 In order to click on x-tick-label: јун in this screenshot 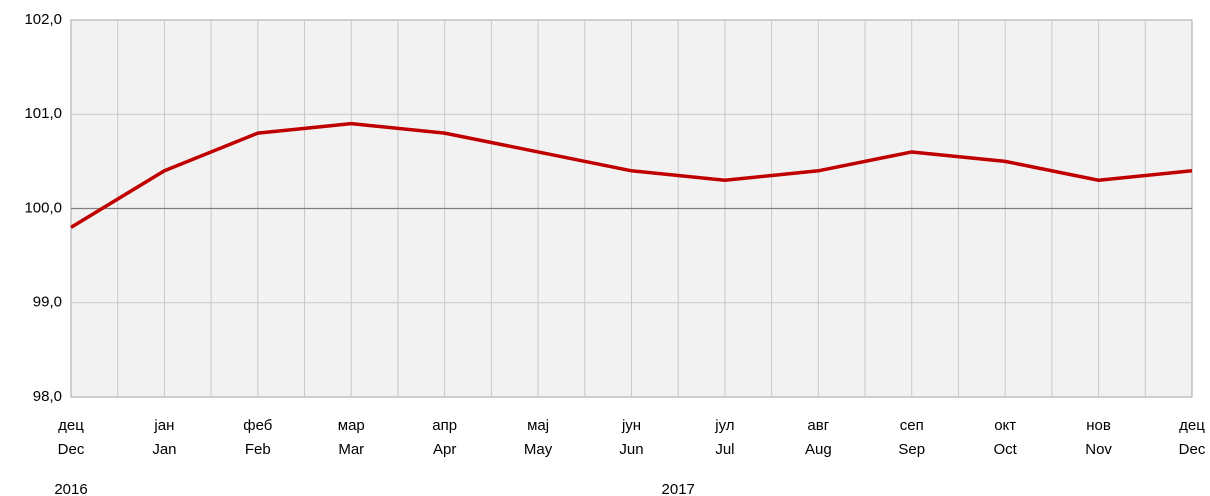, I will do `click(631, 425)`.